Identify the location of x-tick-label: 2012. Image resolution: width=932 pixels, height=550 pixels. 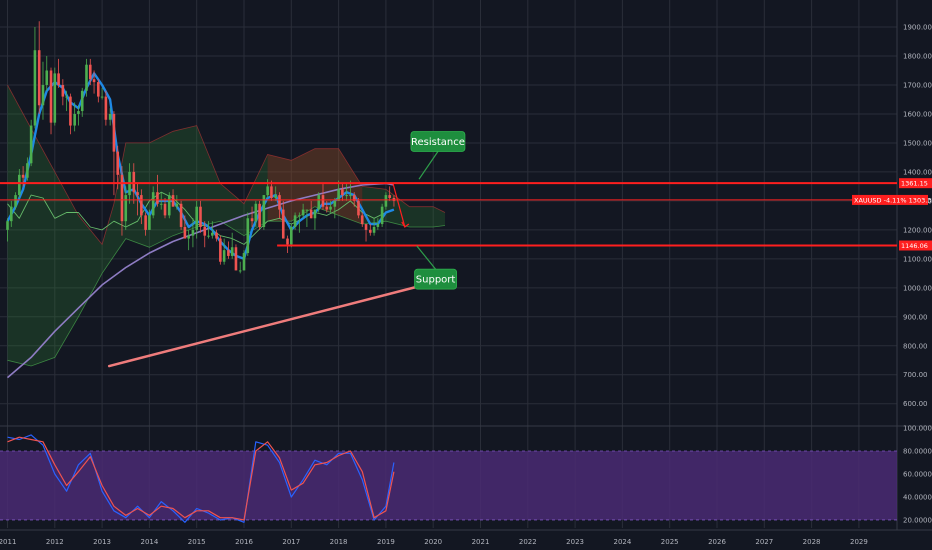
(55, 542).